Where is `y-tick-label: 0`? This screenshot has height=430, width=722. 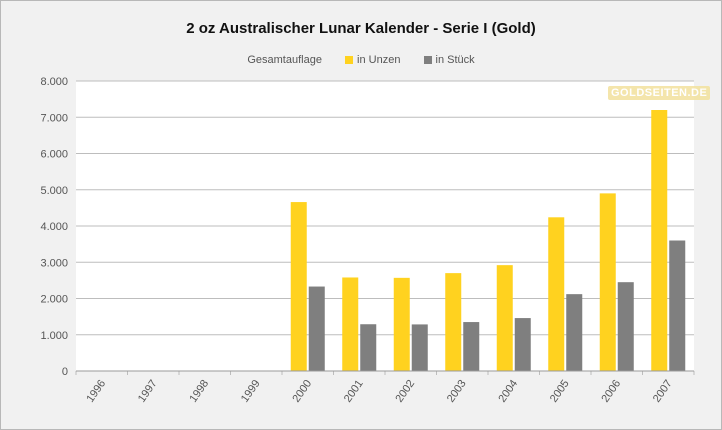 y-tick-label: 0 is located at coordinates (65, 372).